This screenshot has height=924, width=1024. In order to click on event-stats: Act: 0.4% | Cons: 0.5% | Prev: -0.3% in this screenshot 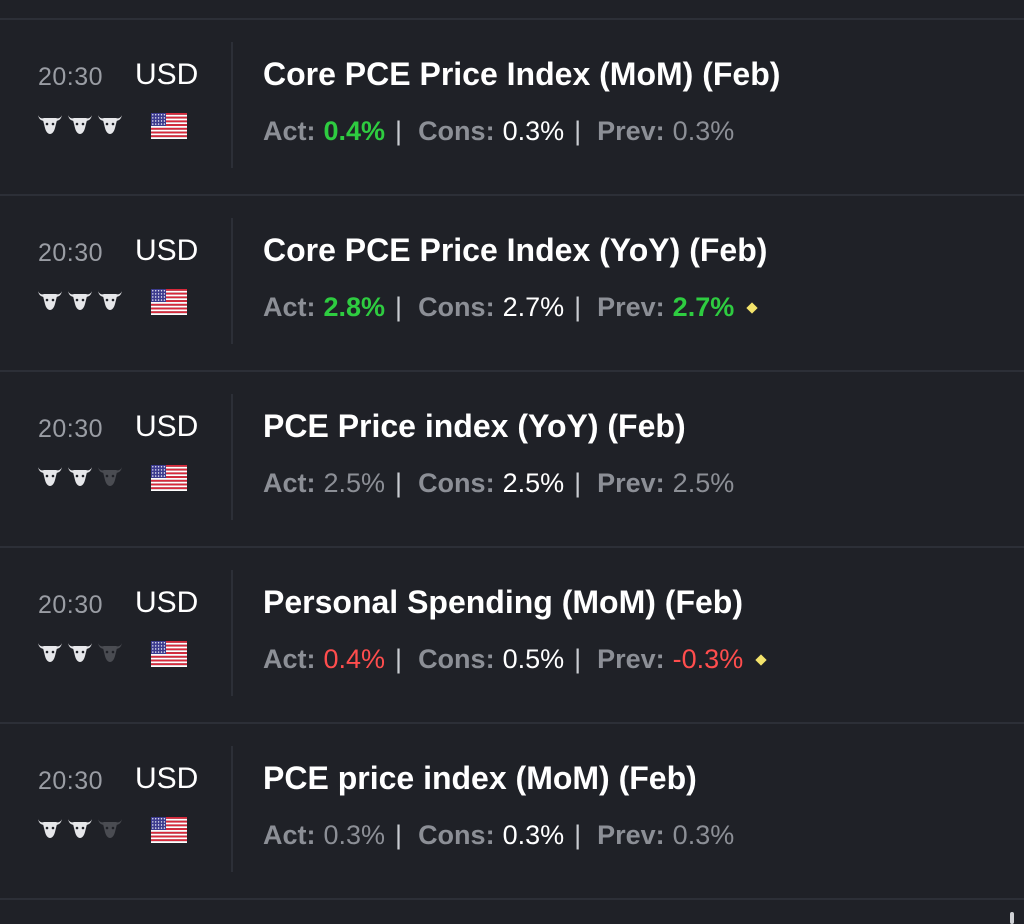, I will do `click(515, 659)`.